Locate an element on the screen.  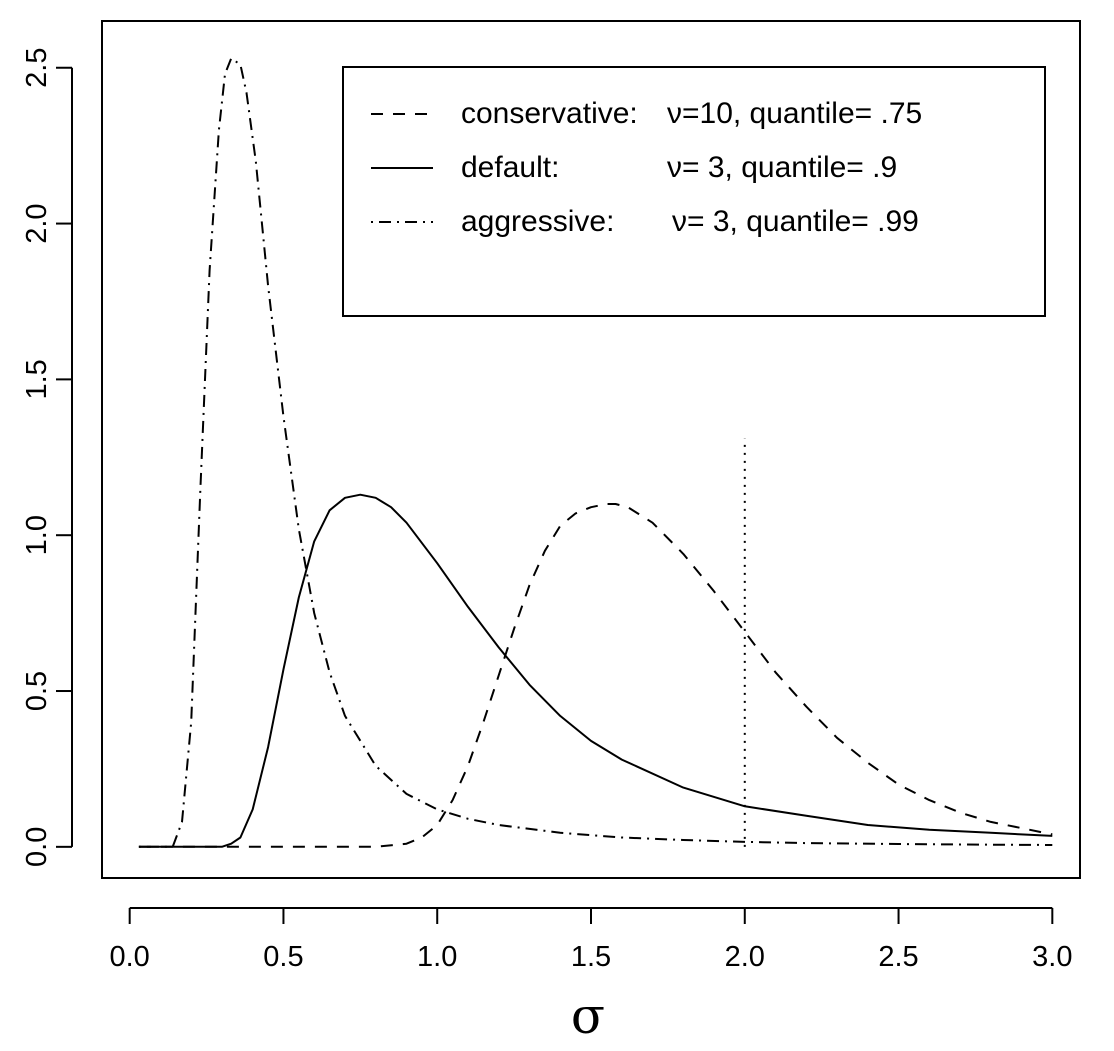
x-tick-label: 0.0 is located at coordinates (130, 957).